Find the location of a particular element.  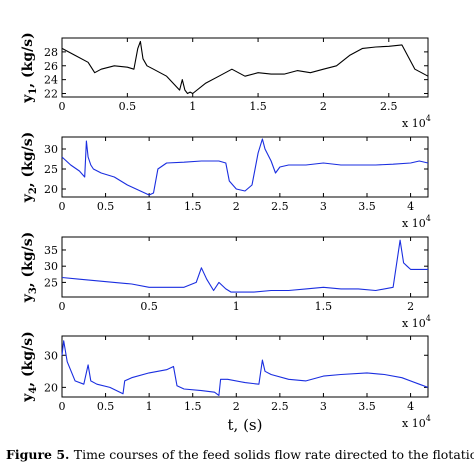

series-line-y4 is located at coordinates (245, 368).